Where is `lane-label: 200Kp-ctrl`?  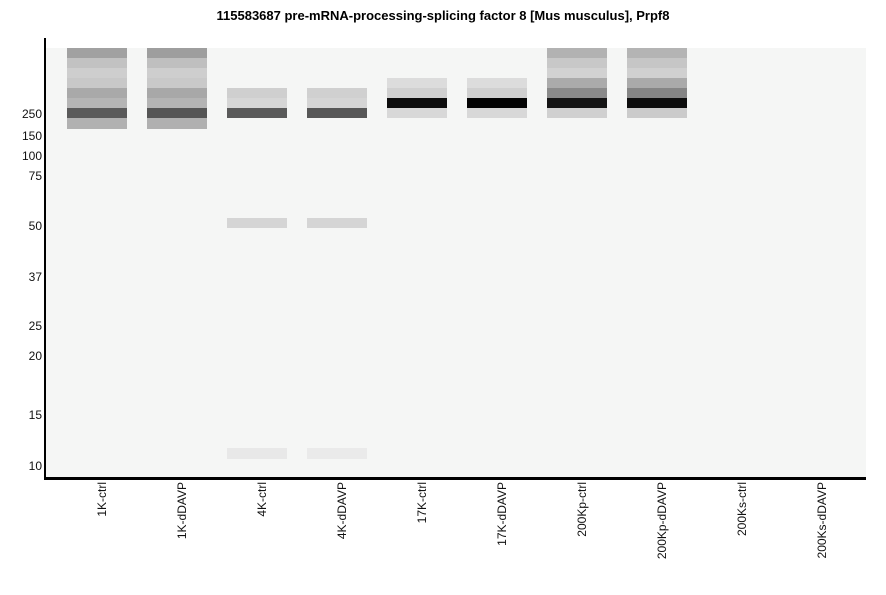 lane-label: 200Kp-ctrl is located at coordinates (582, 509).